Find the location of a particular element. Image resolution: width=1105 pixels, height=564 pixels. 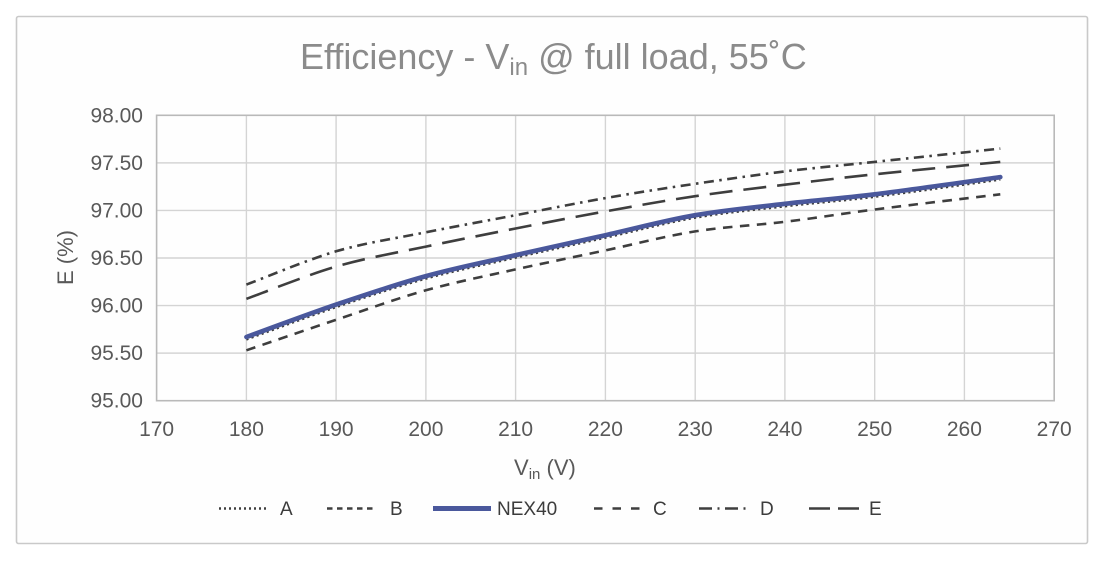

svg-text: 180 is located at coordinates (246, 429).